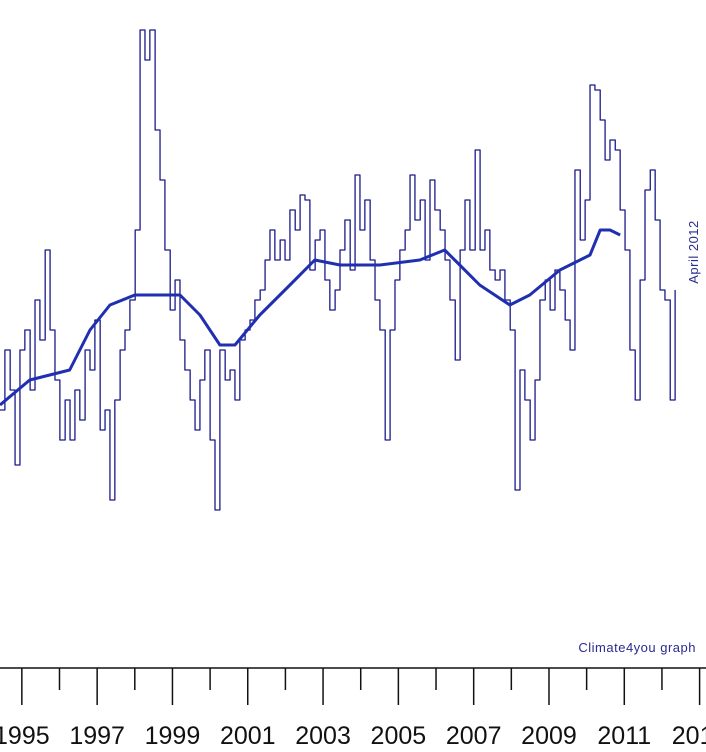 The height and width of the screenshot is (752, 706). Describe the element at coordinates (248, 736) in the screenshot. I see `x-tick-label: 2001` at that location.